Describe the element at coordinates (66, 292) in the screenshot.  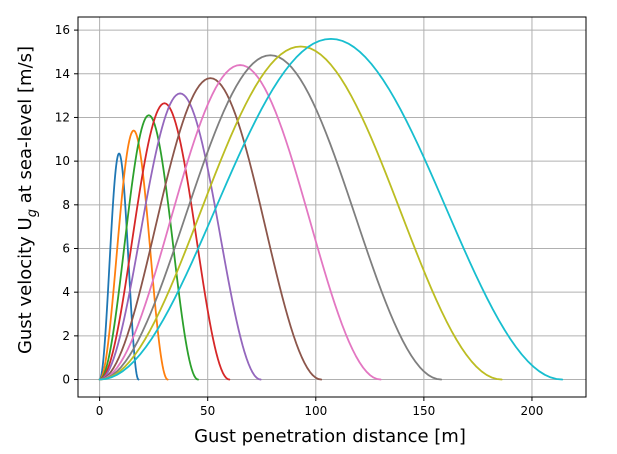
I see `y-tick-label: 4` at that location.